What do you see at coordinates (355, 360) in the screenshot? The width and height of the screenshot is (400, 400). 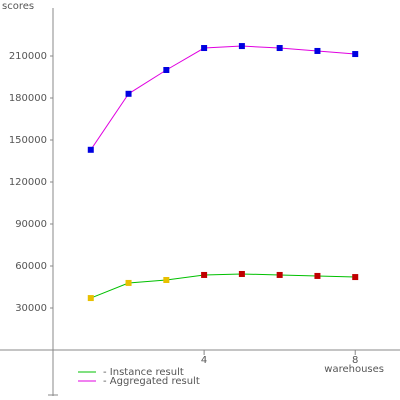 I see `x-tick-label: 8` at bounding box center [355, 360].